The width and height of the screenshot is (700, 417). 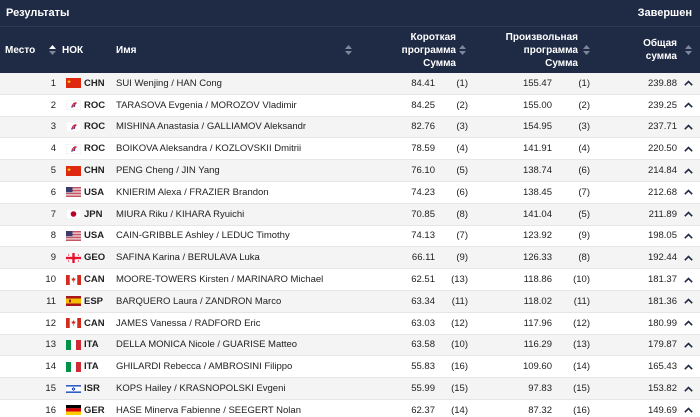 What do you see at coordinates (53, 236) in the screenshot?
I see `rank-cell: 8` at bounding box center [53, 236].